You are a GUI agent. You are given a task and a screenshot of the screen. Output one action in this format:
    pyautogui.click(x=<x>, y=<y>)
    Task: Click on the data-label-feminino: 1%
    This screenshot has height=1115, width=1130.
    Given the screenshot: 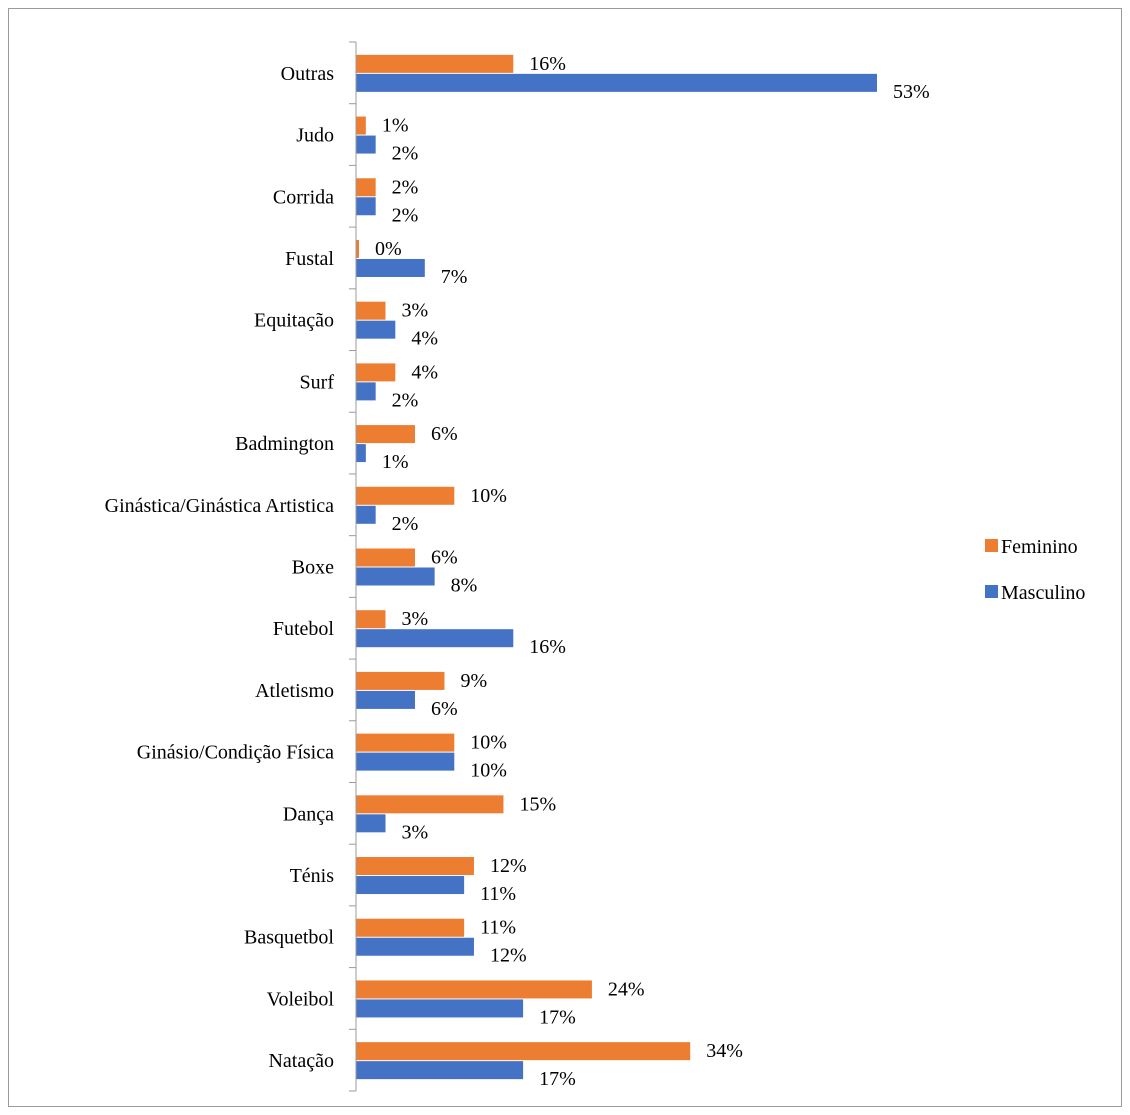 What is the action you would take?
    pyautogui.click(x=395, y=126)
    